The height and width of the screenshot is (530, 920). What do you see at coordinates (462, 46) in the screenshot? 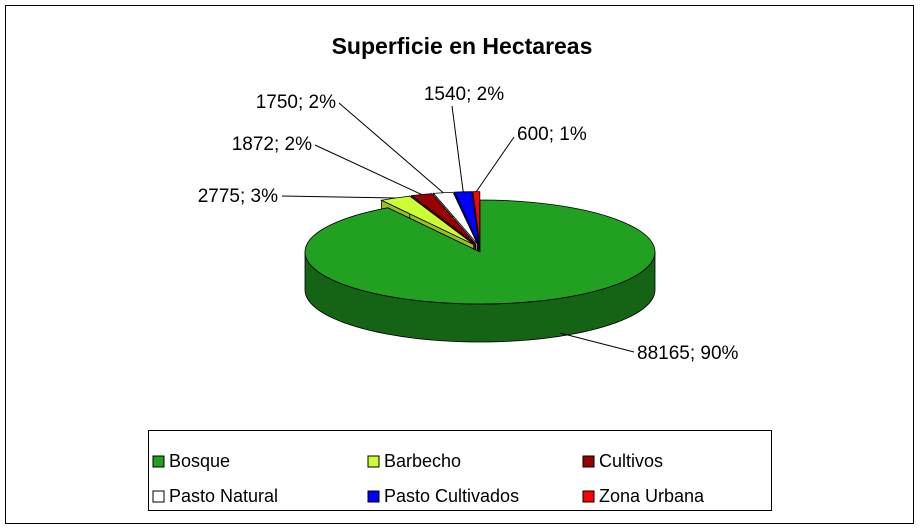
I see `chart-title: Superficie en Hectareas` at bounding box center [462, 46].